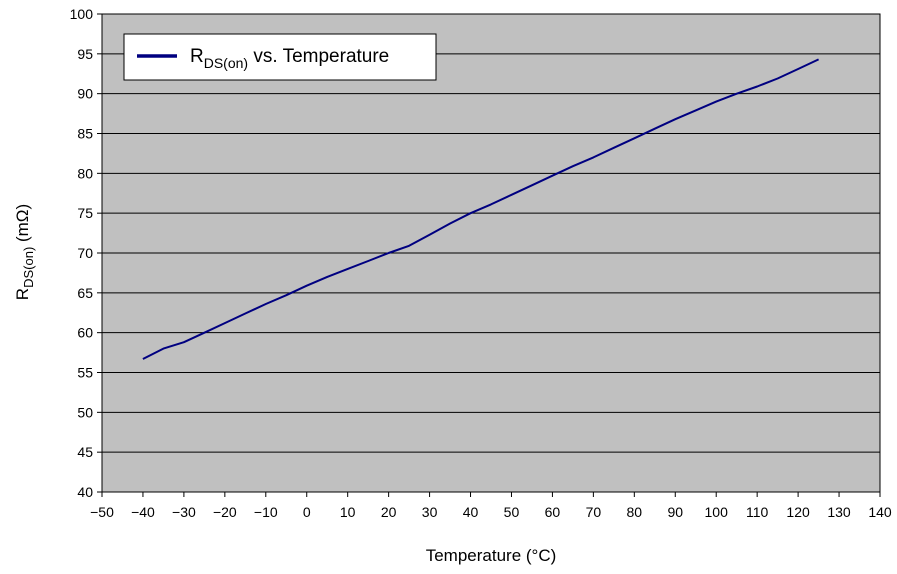  I want to click on x-tick-label: −50, so click(102, 512).